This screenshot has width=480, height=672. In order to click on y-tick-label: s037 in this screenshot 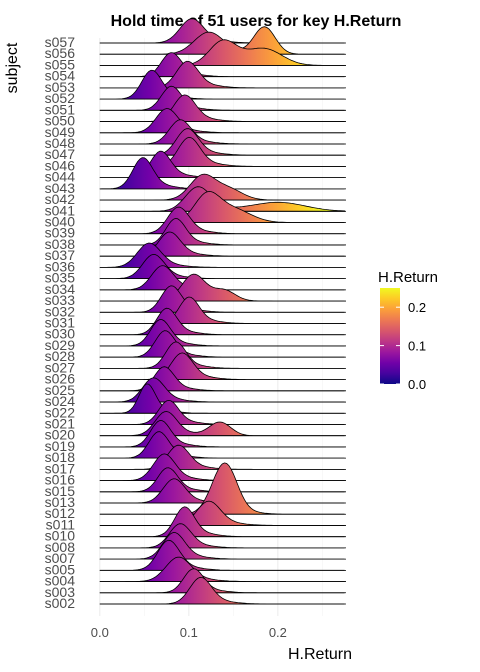, I will do `click(60, 255)`.